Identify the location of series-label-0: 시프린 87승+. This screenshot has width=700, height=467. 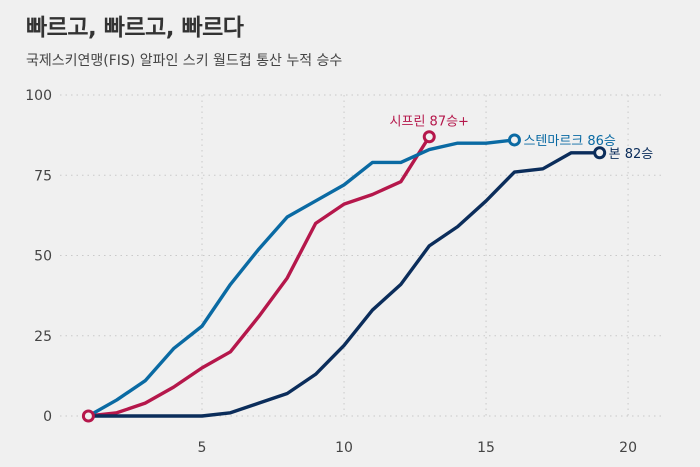
(429, 122).